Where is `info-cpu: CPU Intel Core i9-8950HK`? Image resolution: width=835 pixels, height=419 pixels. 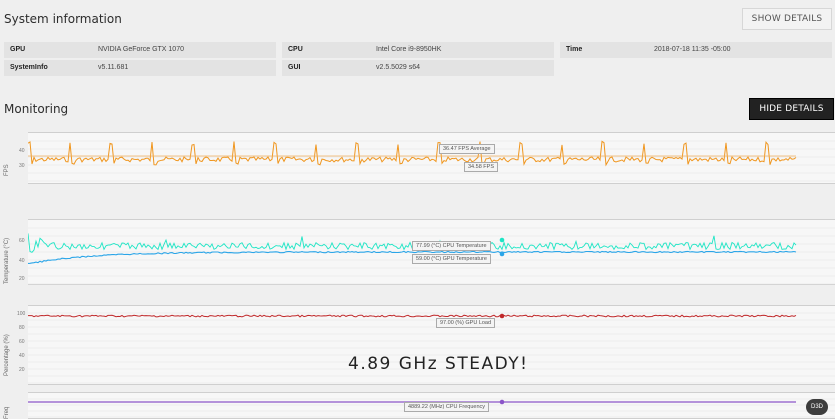 info-cpu: CPU Intel Core i9-8950HK is located at coordinates (418, 50).